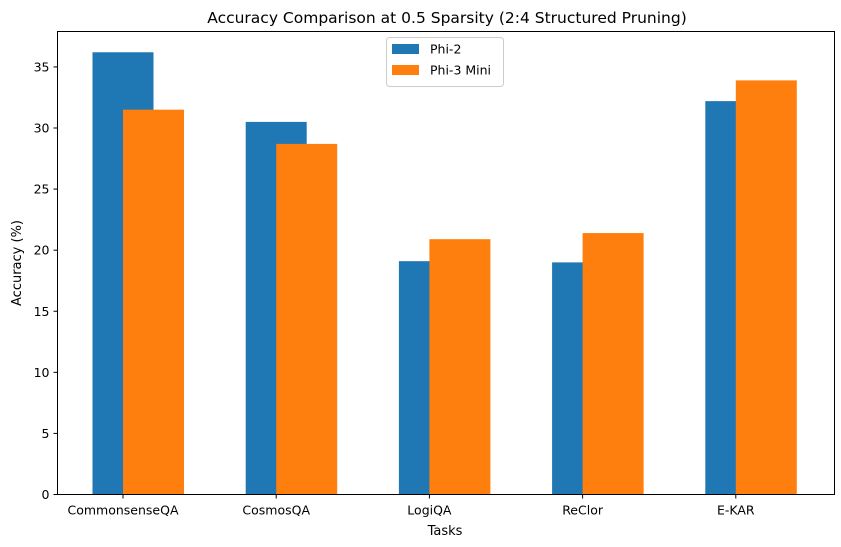 Image resolution: width=841 pixels, height=547 pixels. Describe the element at coordinates (276, 510) in the screenshot. I see `x-tick-label: CosmosQA` at that location.